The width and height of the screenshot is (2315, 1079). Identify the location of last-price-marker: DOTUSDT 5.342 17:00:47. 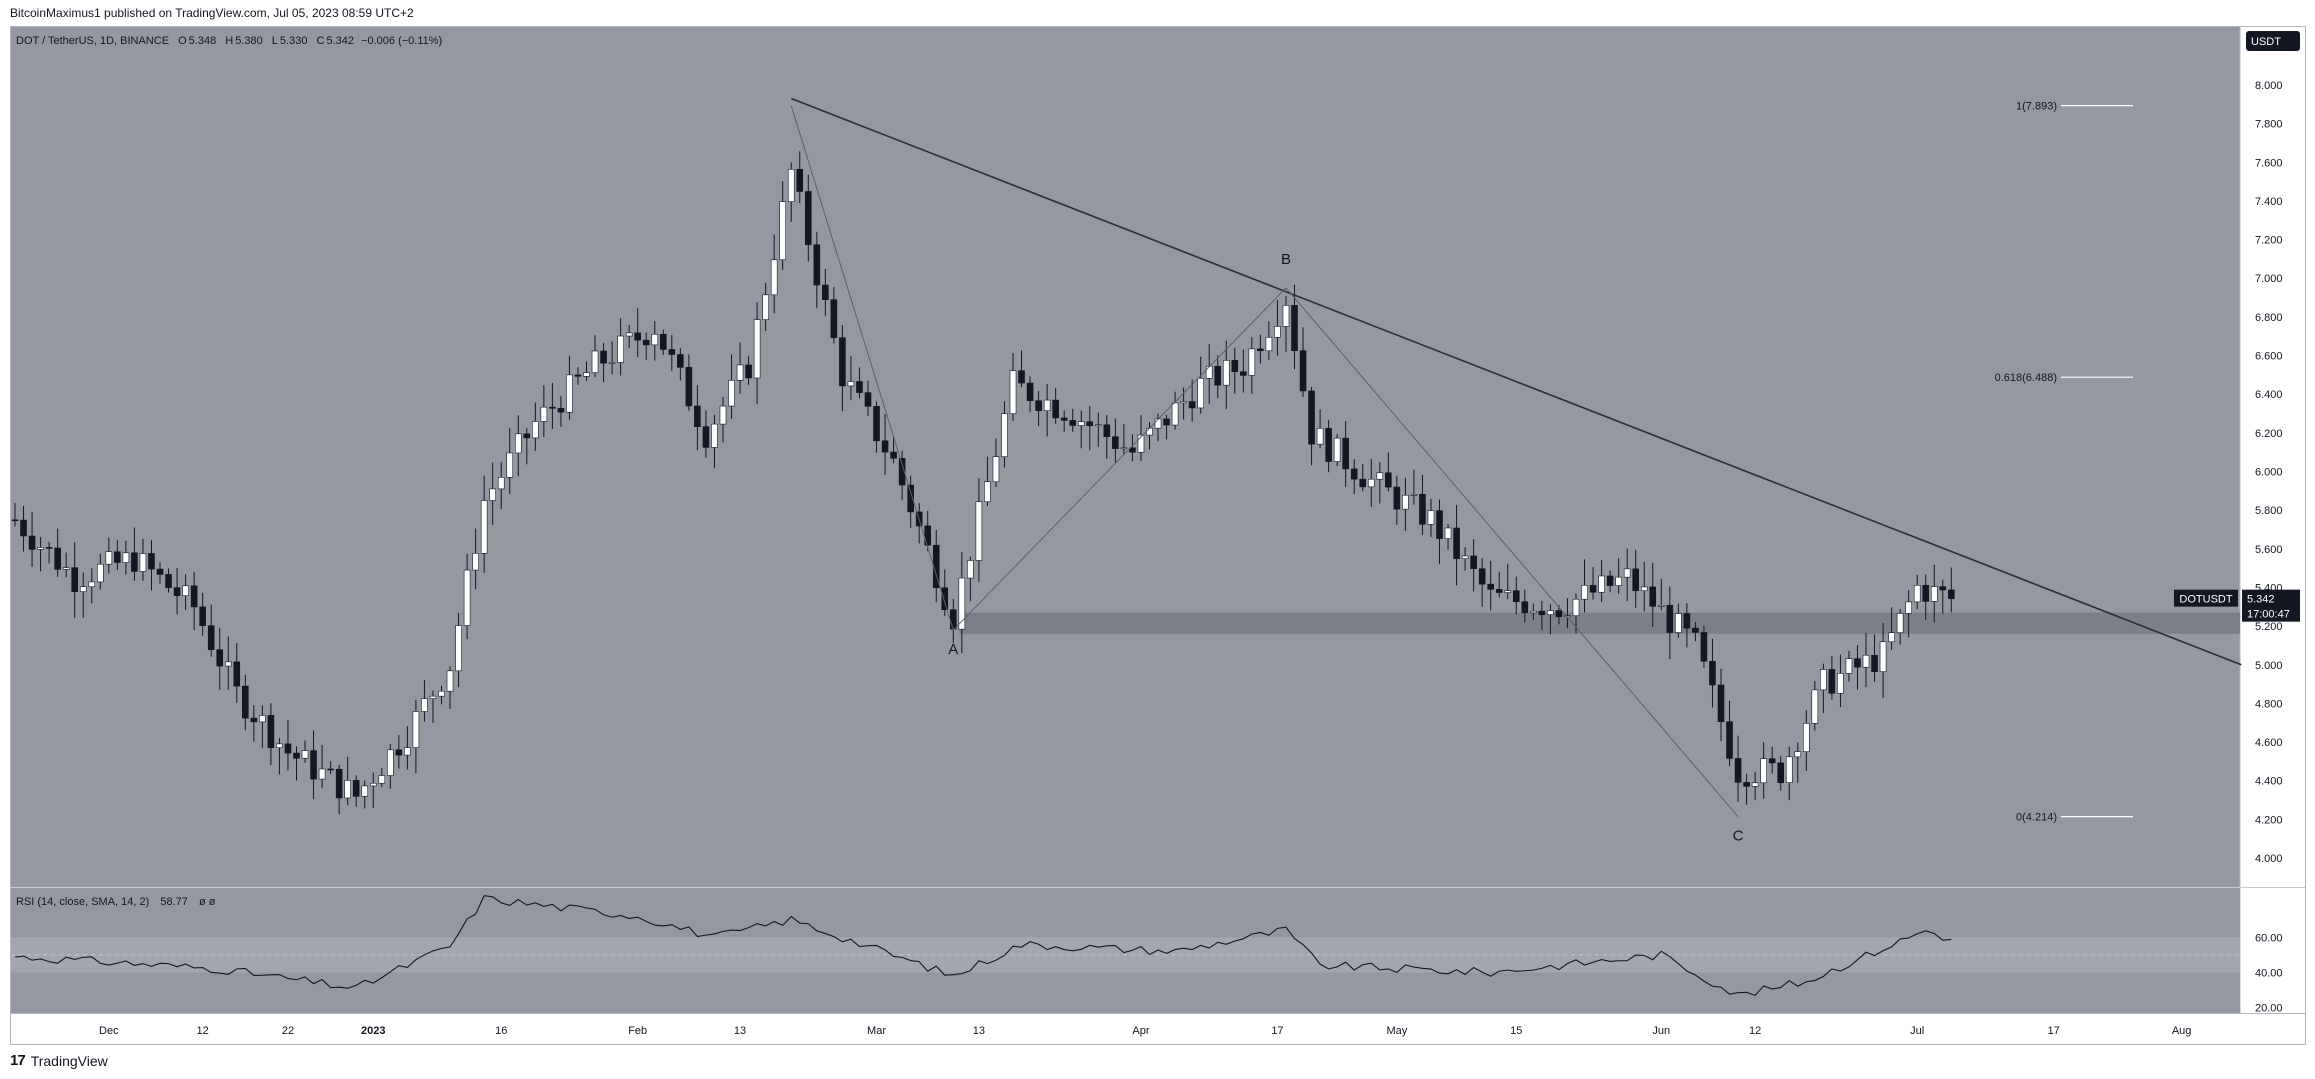
(2237, 605).